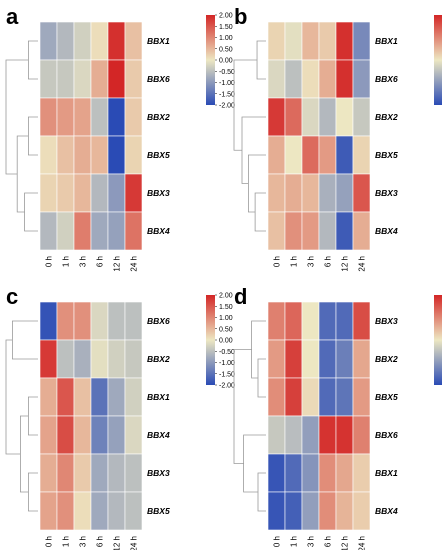 This screenshot has height=550, width=442. Describe the element at coordinates (345, 264) in the screenshot. I see `column-label: 12 h` at that location.